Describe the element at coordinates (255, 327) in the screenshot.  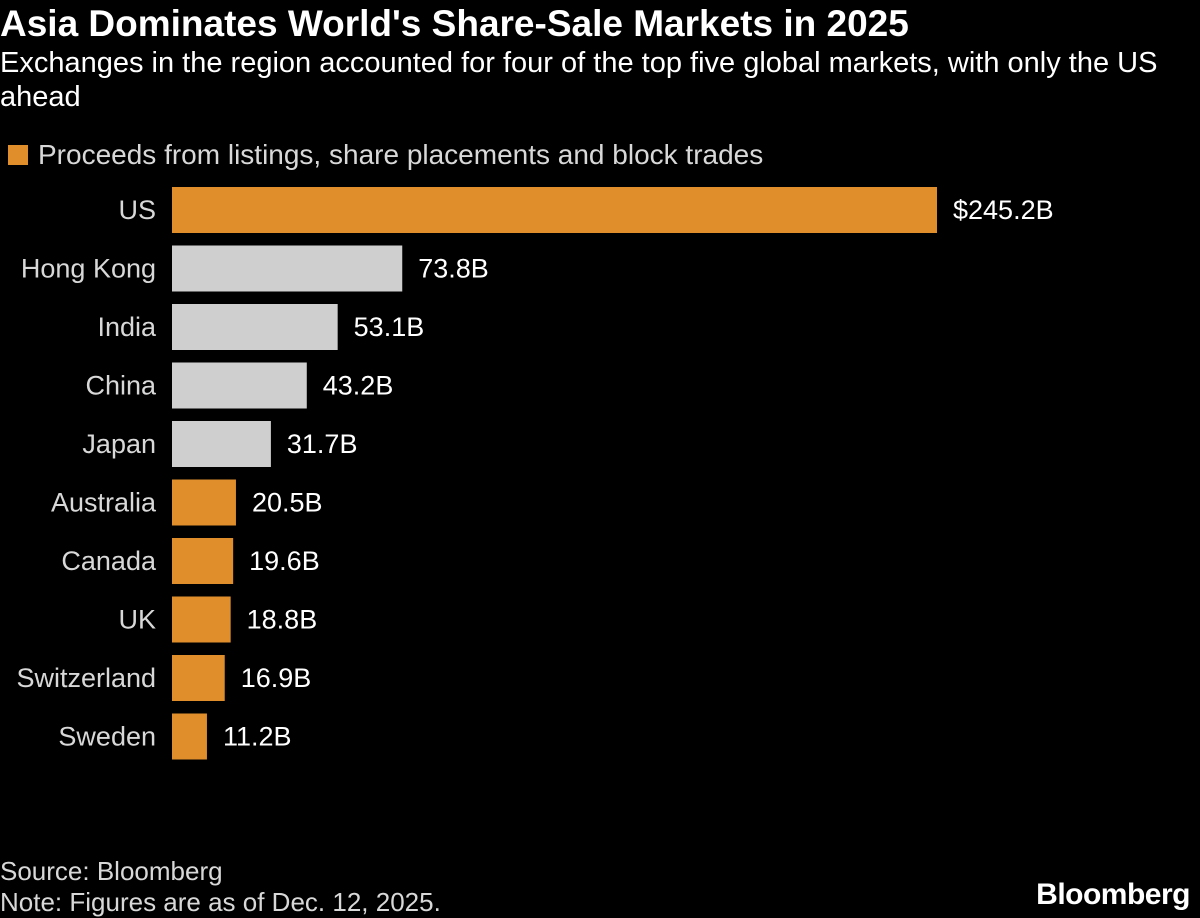
I see `bar-india` at that location.